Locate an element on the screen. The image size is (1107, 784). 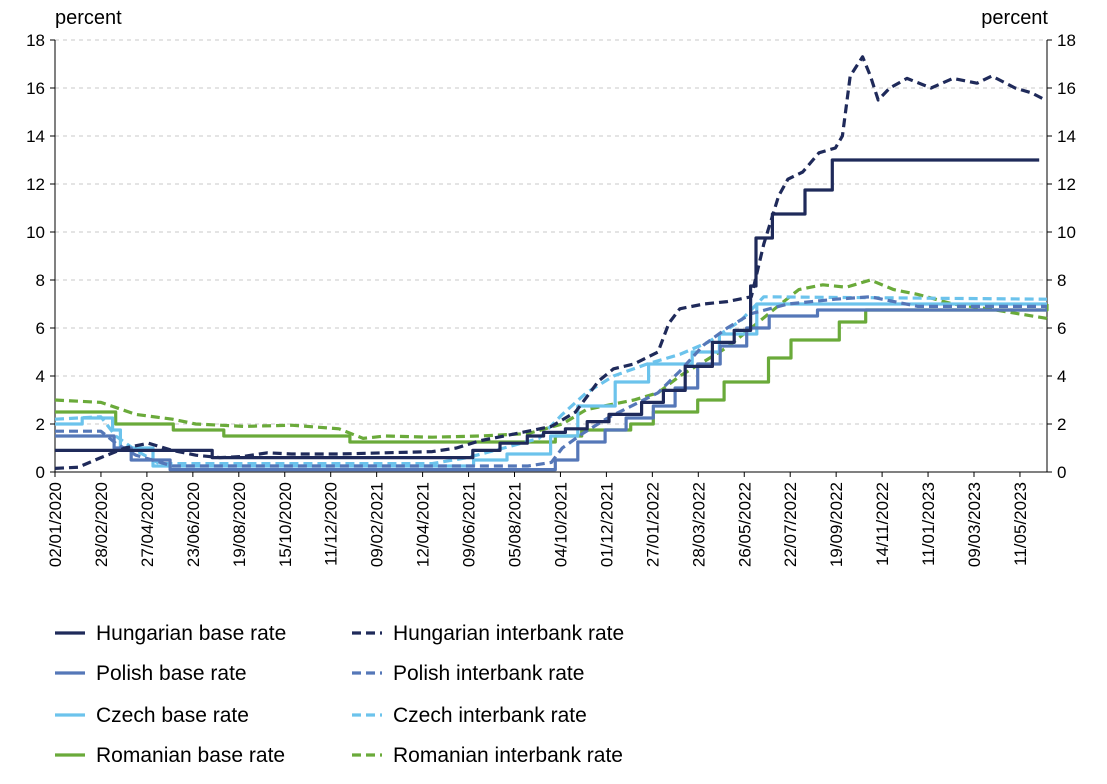
x-tick-label: 11/12/2020 is located at coordinates (331, 524).